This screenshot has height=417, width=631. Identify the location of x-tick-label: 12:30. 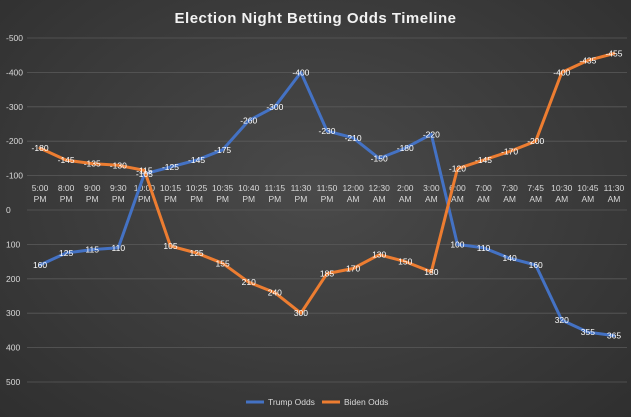
(380, 188).